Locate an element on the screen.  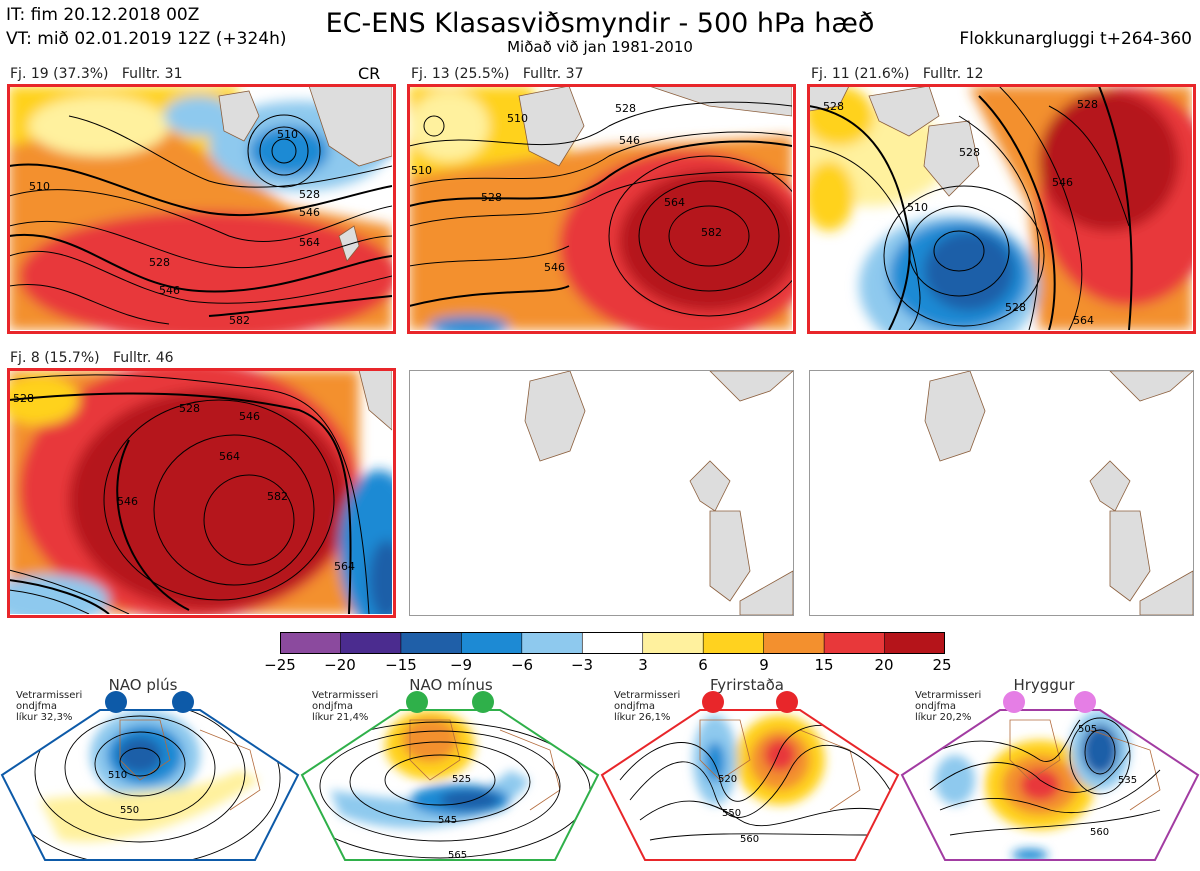
panel-1-frame is located at coordinates (201, 209).